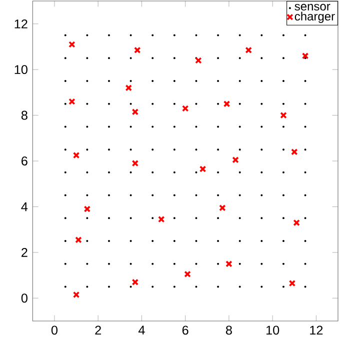 This screenshot has width=346, height=347. I want to click on legend-label: sensor, so click(312, 7).